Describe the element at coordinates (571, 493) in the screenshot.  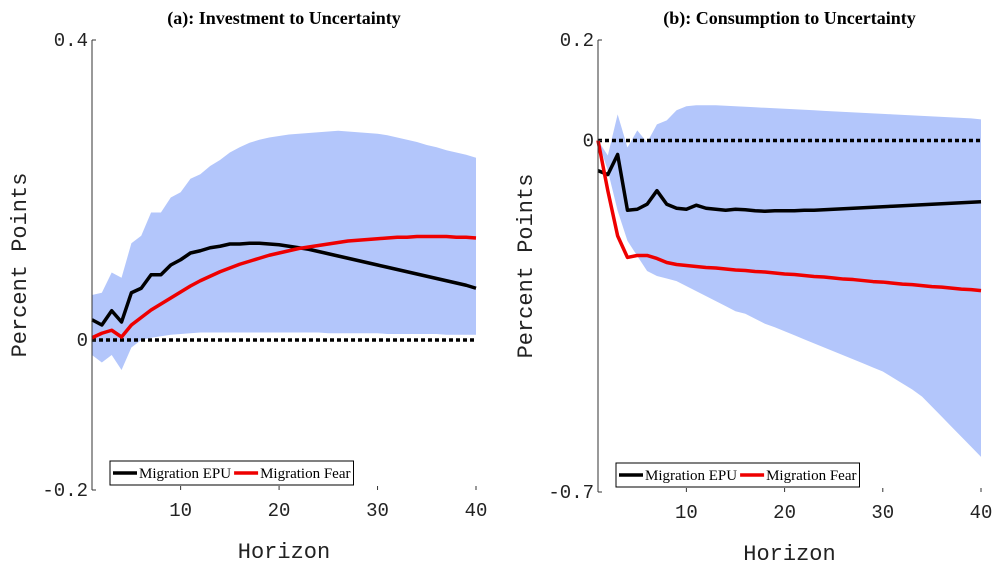
I see `y-tick-label: -0.7` at that location.